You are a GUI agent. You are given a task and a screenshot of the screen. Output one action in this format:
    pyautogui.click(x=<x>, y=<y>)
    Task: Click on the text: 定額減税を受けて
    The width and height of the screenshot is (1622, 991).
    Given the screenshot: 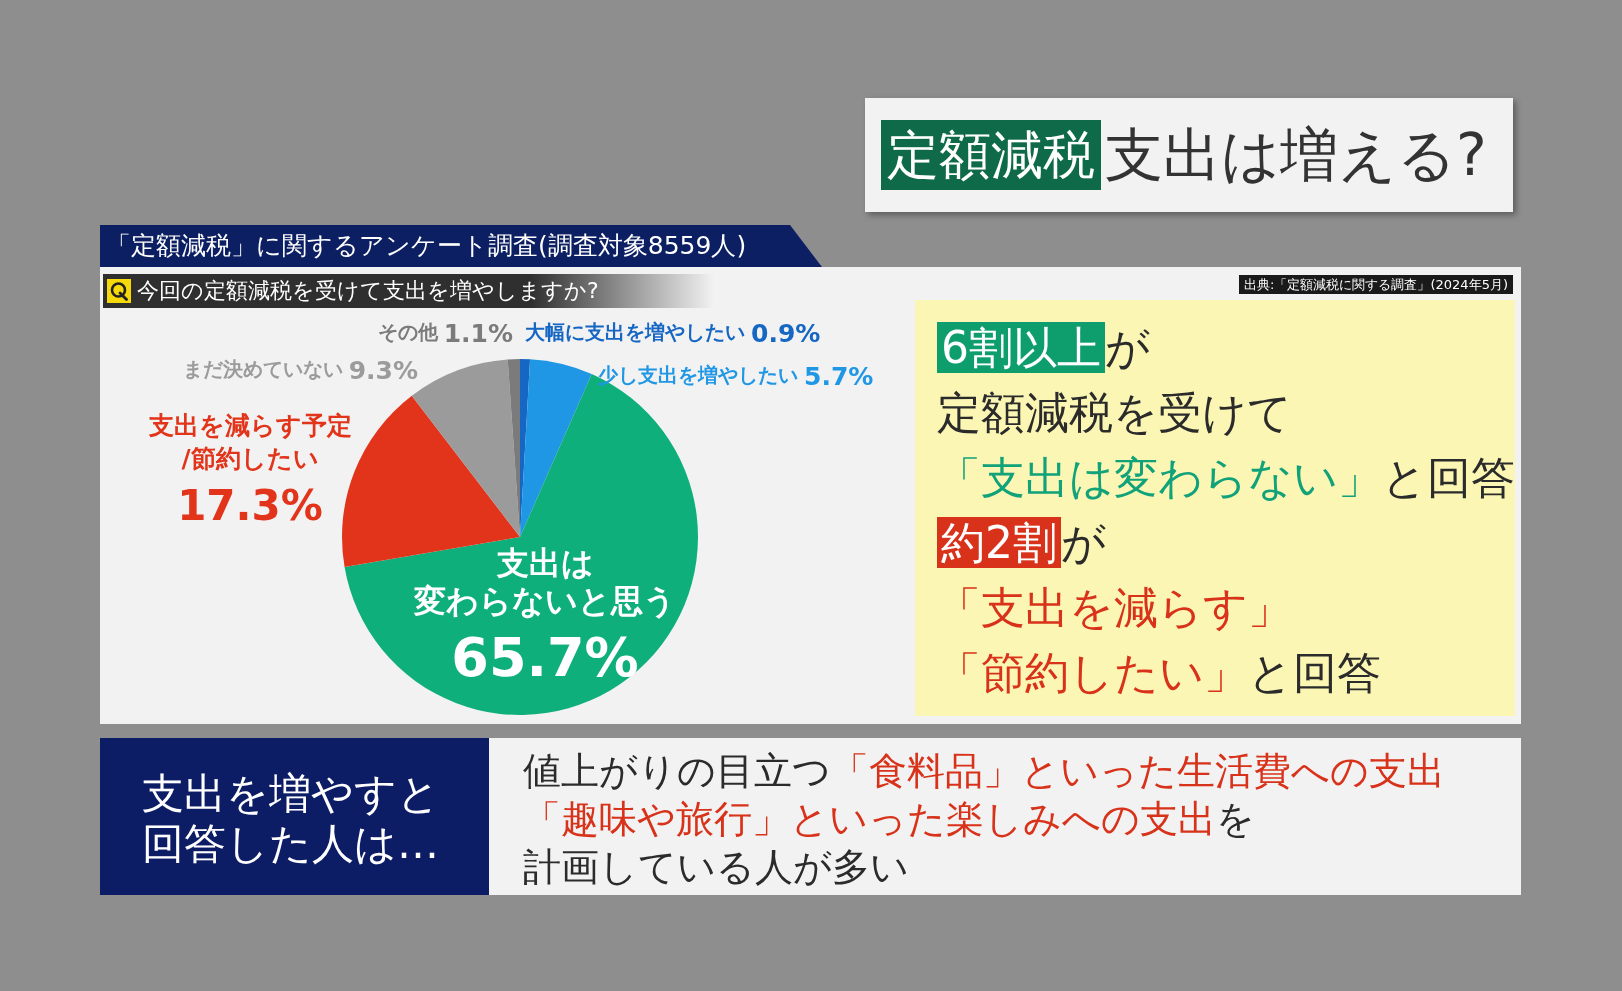 What is the action you would take?
    pyautogui.click(x=1114, y=412)
    